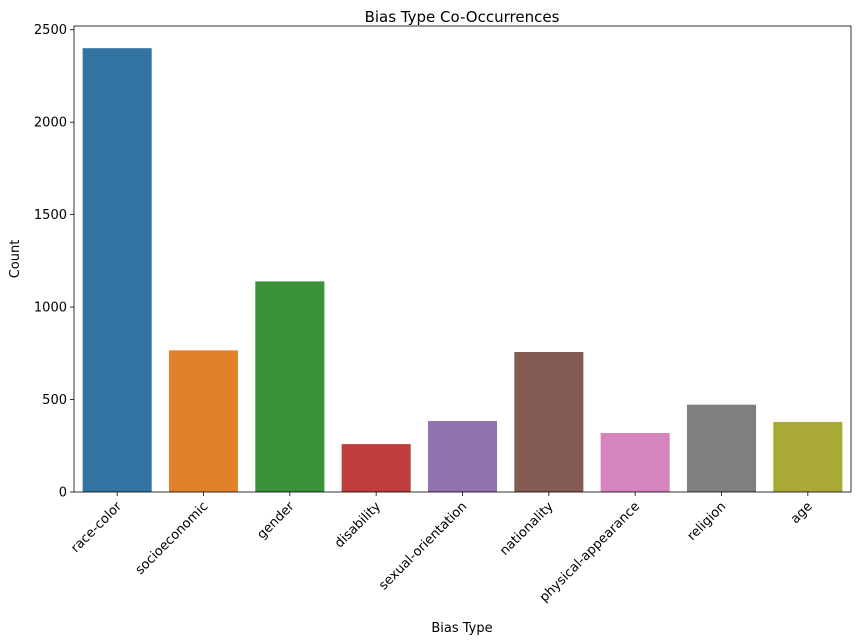 The height and width of the screenshot is (643, 859). Describe the element at coordinates (707, 521) in the screenshot. I see `x-tick-label: religion` at that location.